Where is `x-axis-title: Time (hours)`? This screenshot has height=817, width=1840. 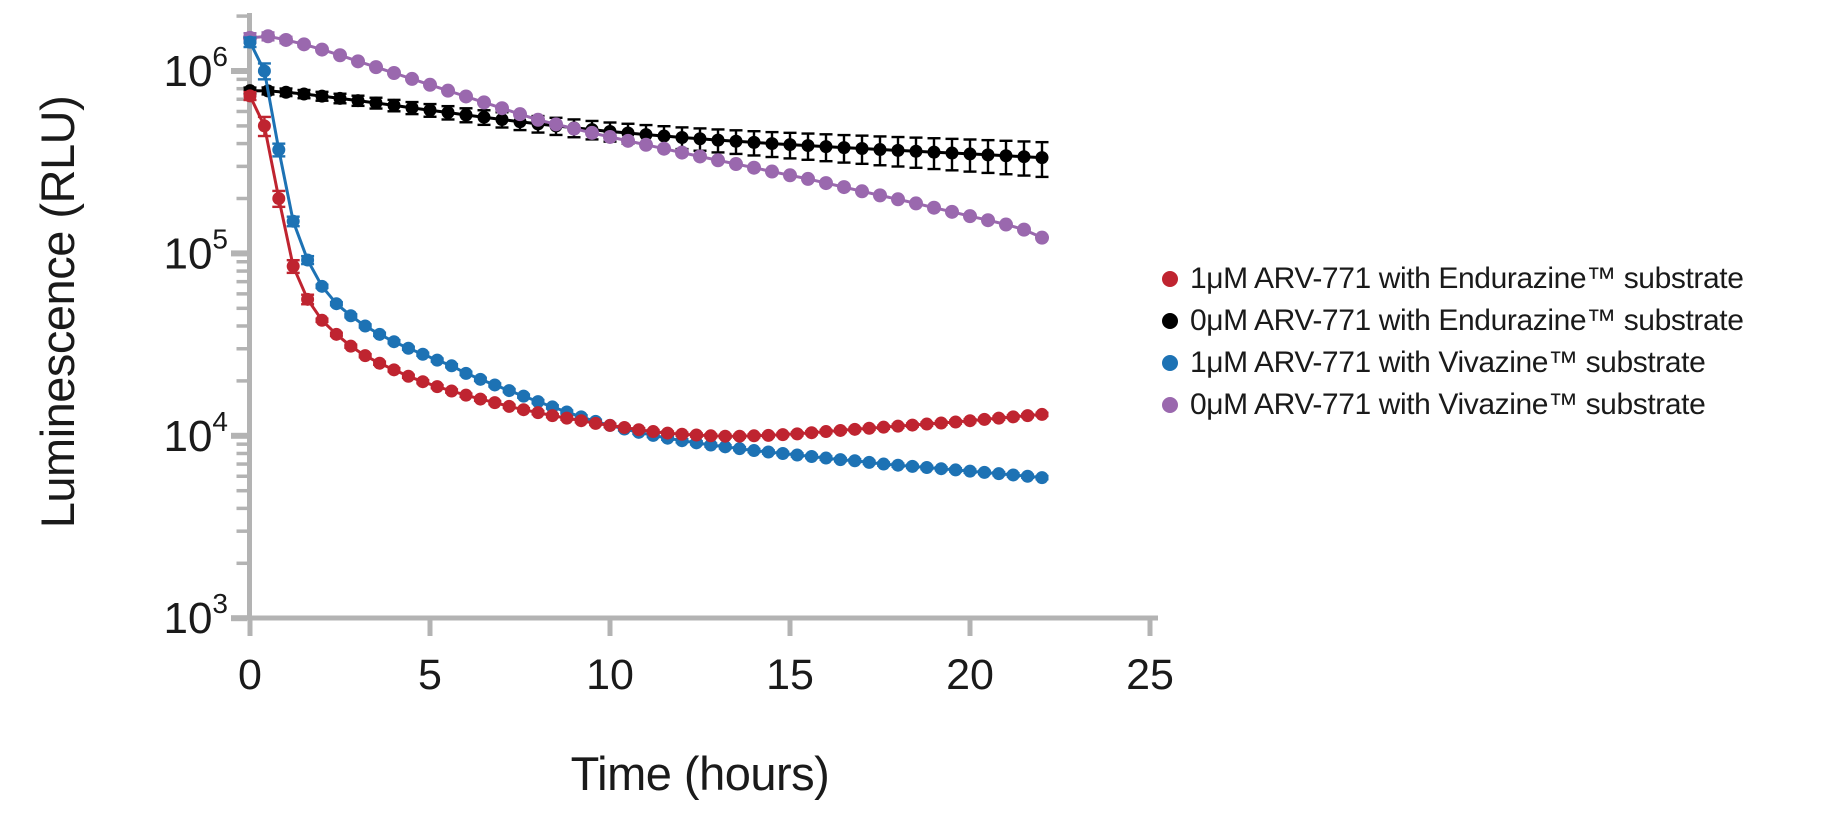 x-axis-title: Time (hours) is located at coordinates (700, 773).